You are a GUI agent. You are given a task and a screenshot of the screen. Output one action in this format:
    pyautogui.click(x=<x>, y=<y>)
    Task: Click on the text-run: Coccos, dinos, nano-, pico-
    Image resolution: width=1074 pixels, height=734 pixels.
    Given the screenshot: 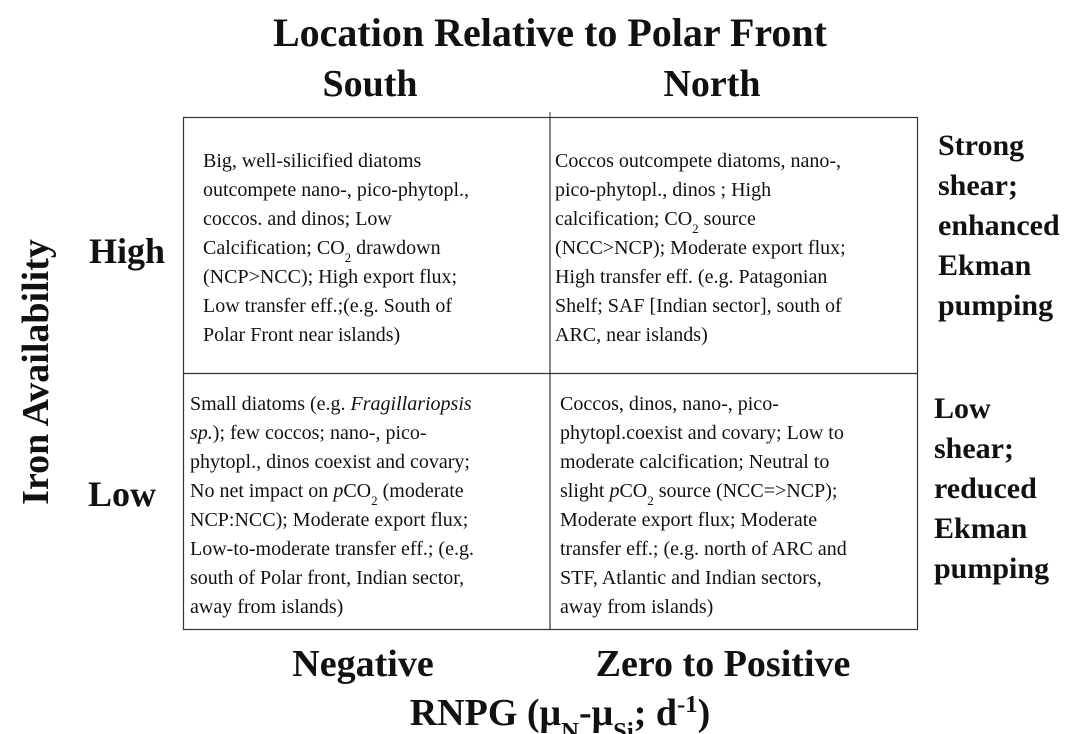 What is the action you would take?
    pyautogui.click(x=669, y=404)
    